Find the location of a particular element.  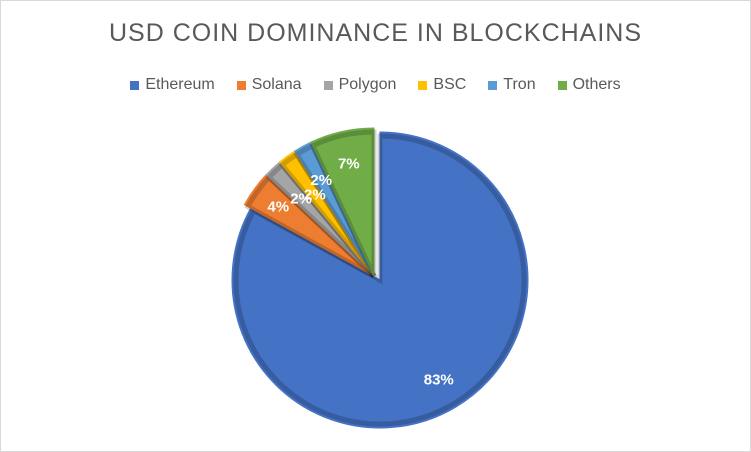

data-label-solana: 4% is located at coordinates (278, 206).